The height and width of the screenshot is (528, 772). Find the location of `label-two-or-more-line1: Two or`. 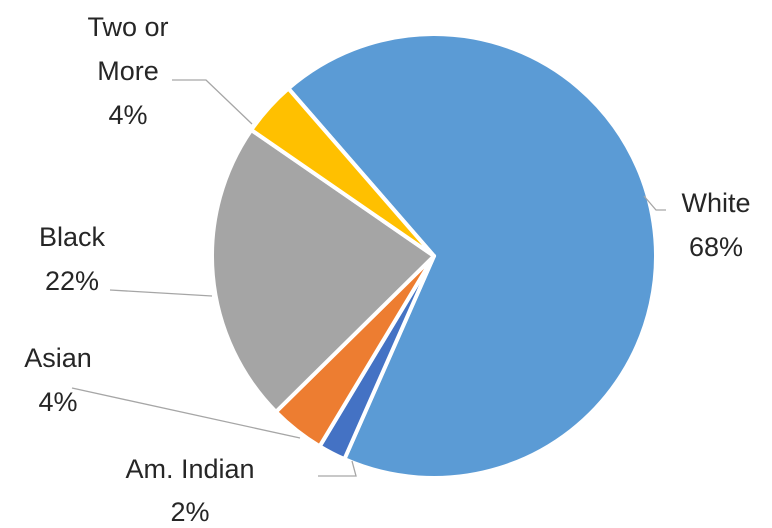

label-two-or-more-line1: Two or is located at coordinates (127, 27).